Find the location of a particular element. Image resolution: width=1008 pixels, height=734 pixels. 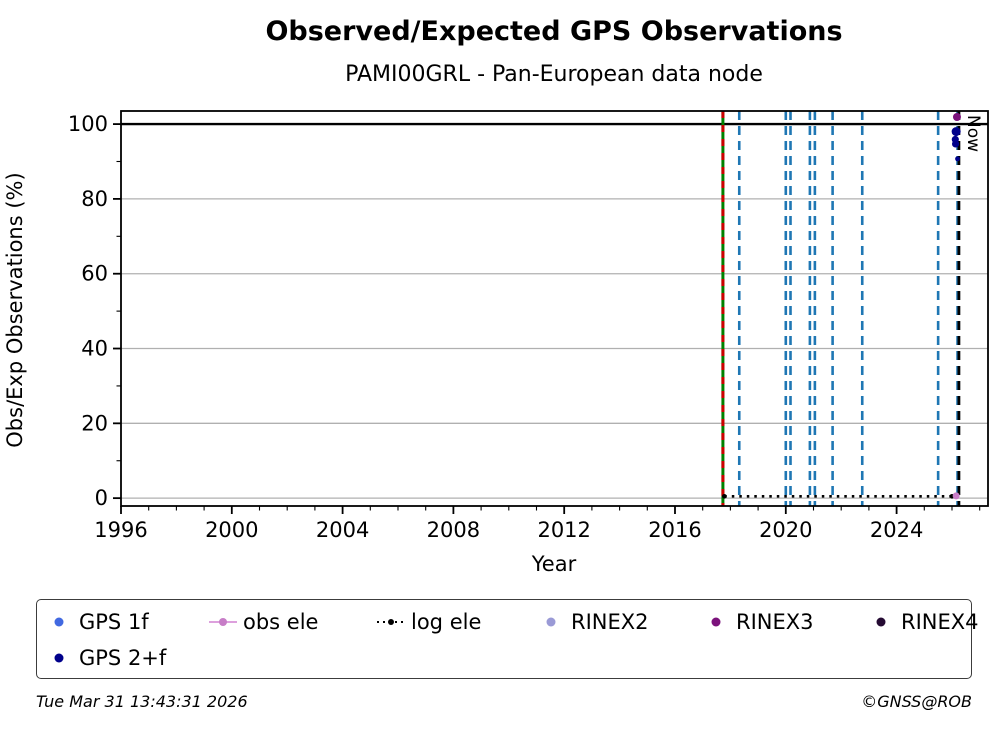

log-ele-marker-icon is located at coordinates (391, 622).